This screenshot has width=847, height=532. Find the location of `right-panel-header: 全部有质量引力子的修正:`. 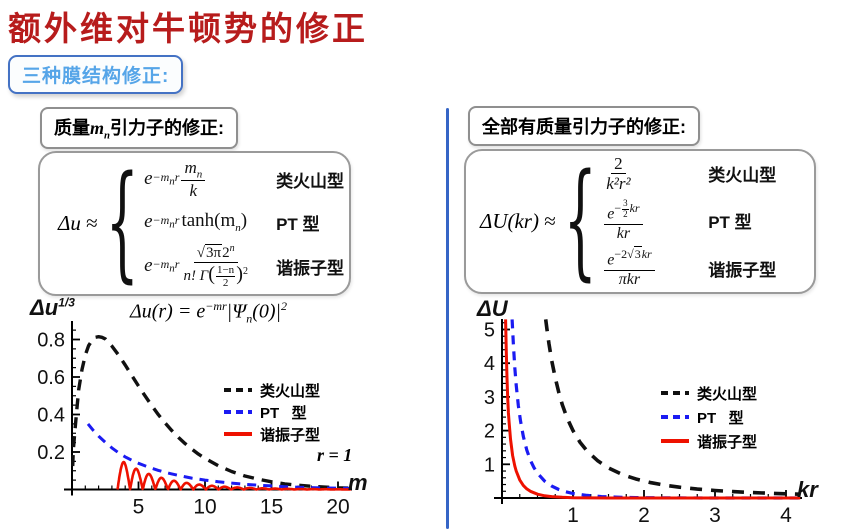

right-panel-header: 全部有质量引力子的修正: is located at coordinates (584, 126).